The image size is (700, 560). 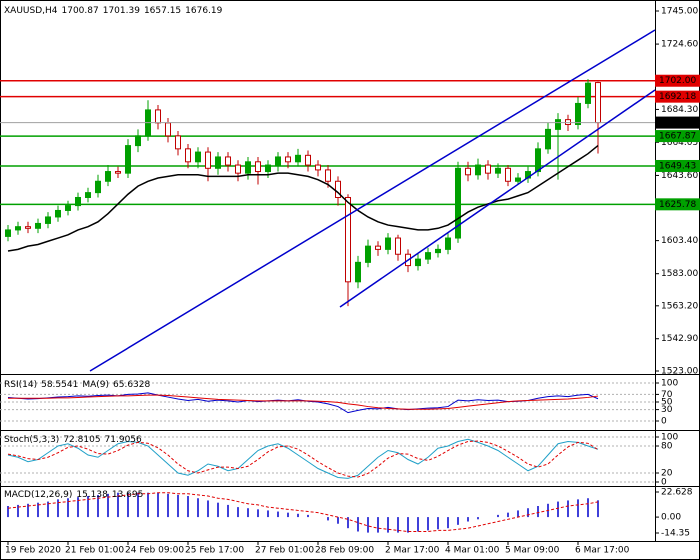 I want to click on y-tick-label: -14.35, so click(x=675, y=534).